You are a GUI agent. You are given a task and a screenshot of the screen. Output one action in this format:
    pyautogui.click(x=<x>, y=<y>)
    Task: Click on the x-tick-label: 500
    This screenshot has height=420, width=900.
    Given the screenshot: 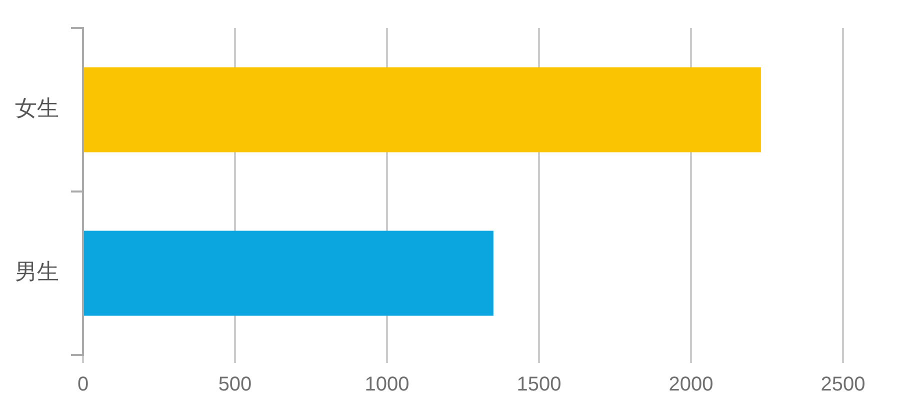 What is the action you would take?
    pyautogui.click(x=235, y=385)
    